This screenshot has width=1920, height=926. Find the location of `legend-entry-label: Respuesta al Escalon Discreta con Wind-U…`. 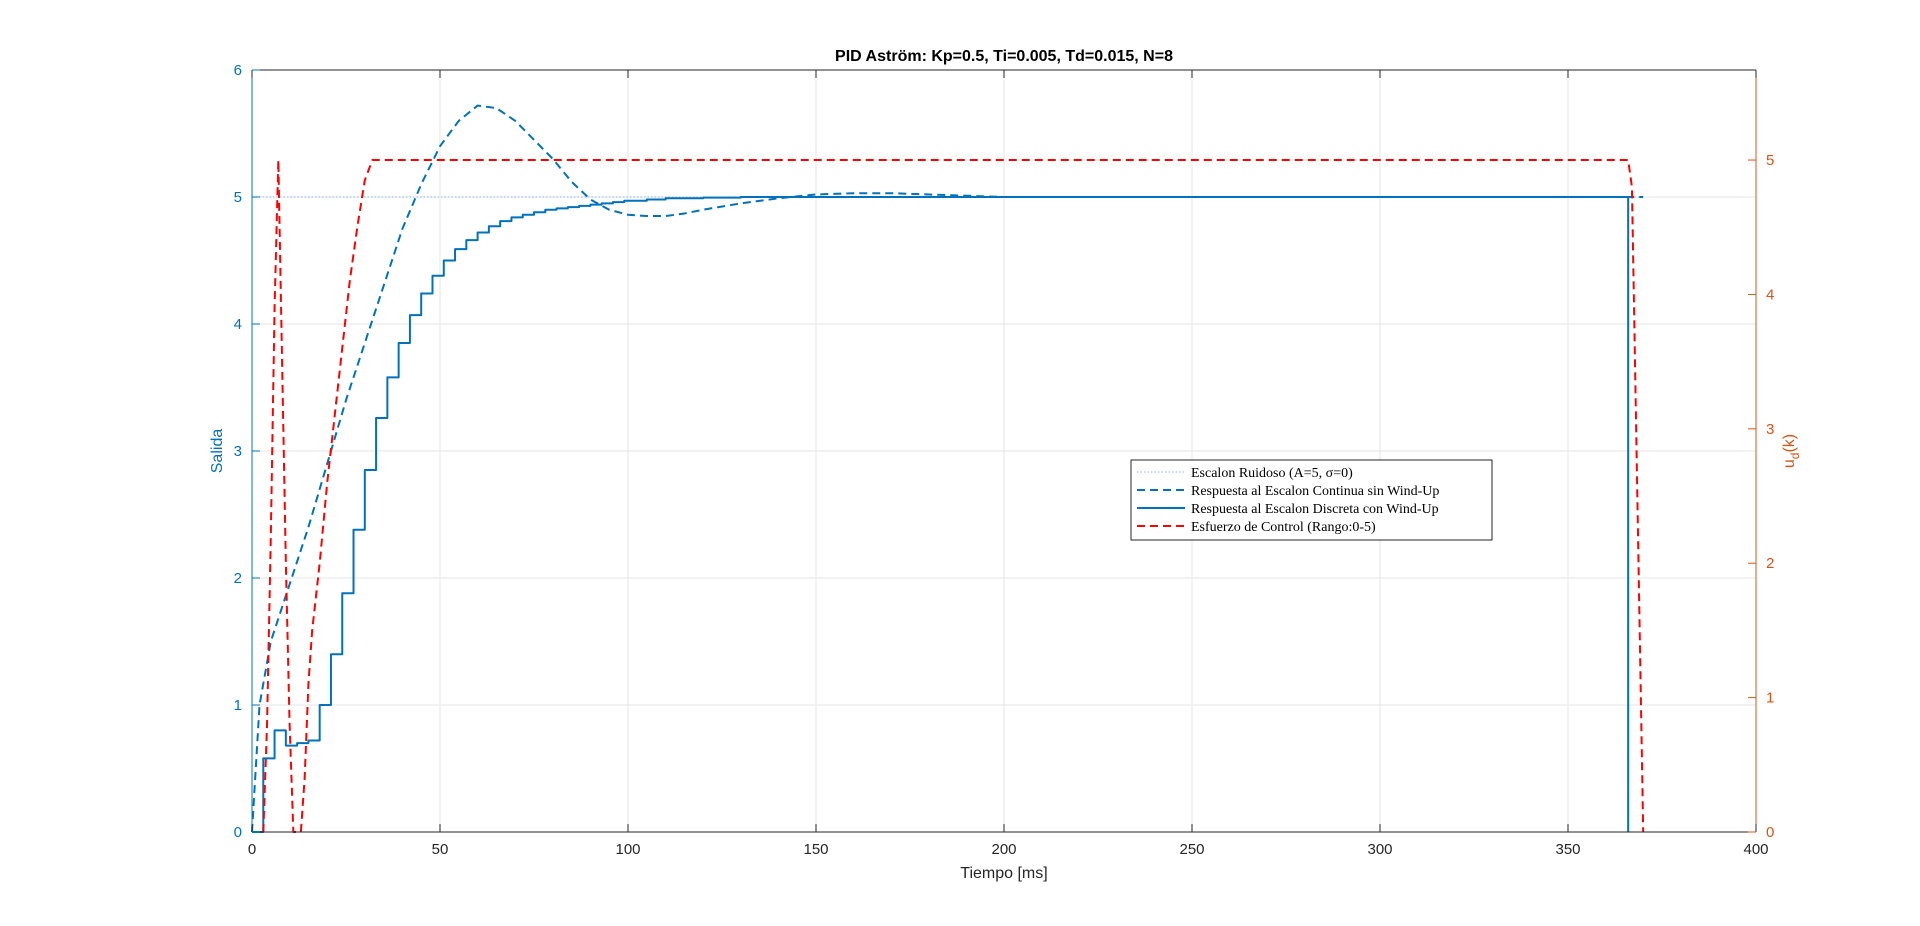

legend-entry-label: Respuesta al Escalon Discreta con Wind-U… is located at coordinates (1315, 509).